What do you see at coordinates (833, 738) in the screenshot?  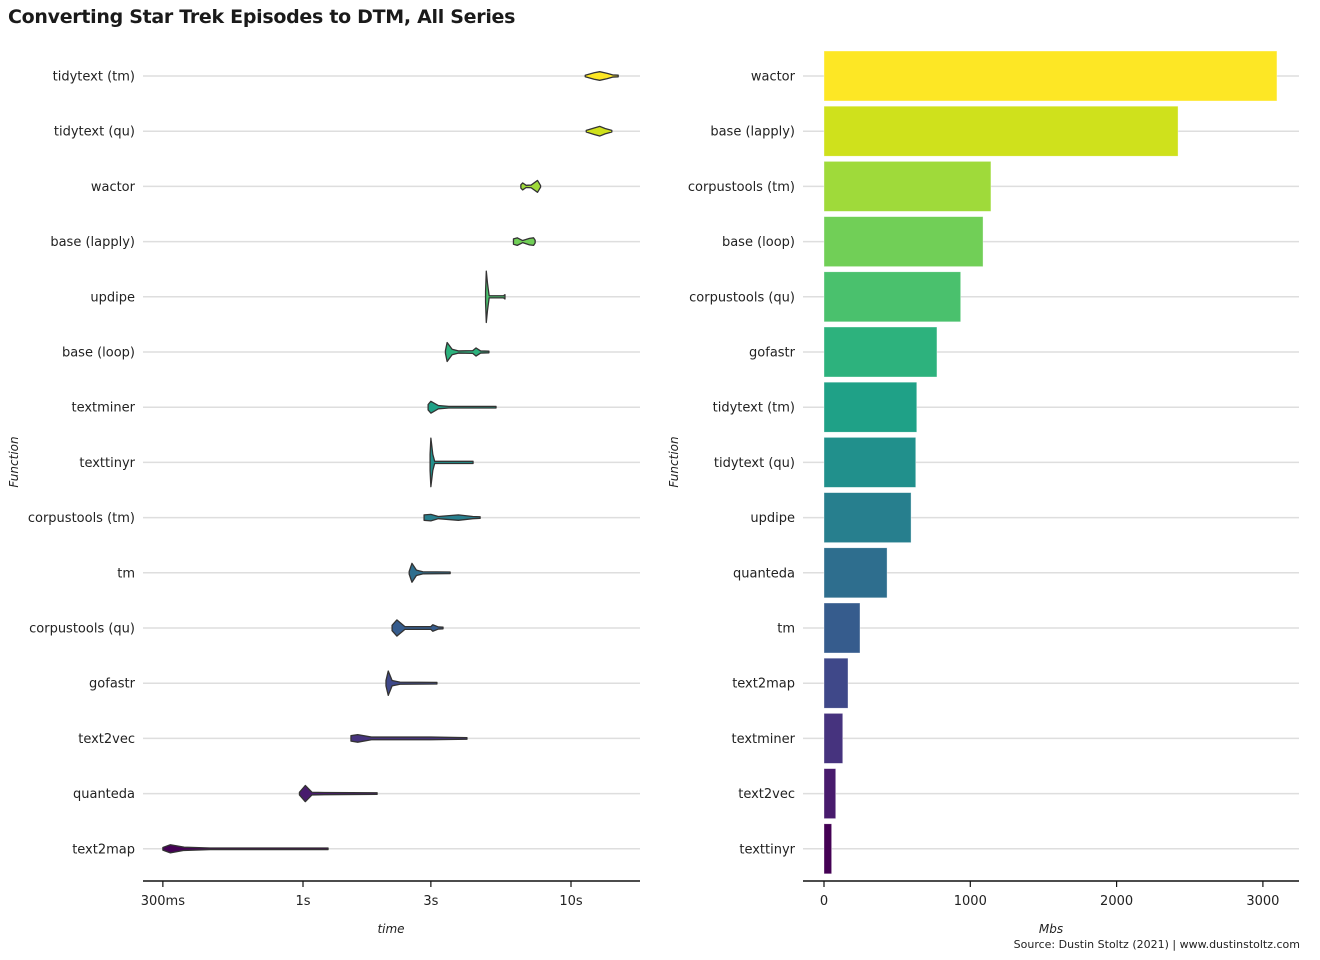 I see `bar-textminer` at bounding box center [833, 738].